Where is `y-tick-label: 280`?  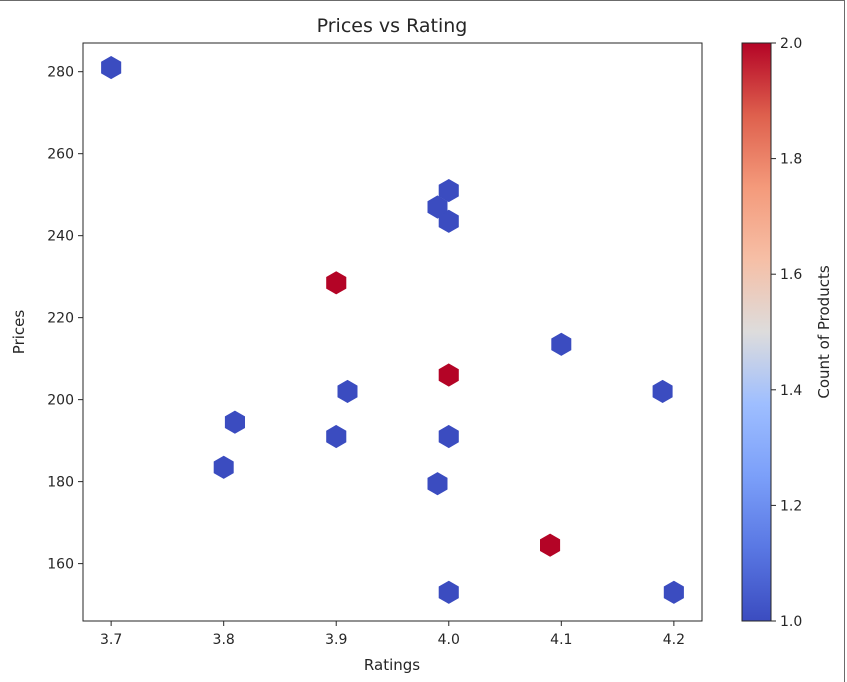 y-tick-label: 280 is located at coordinates (60, 73).